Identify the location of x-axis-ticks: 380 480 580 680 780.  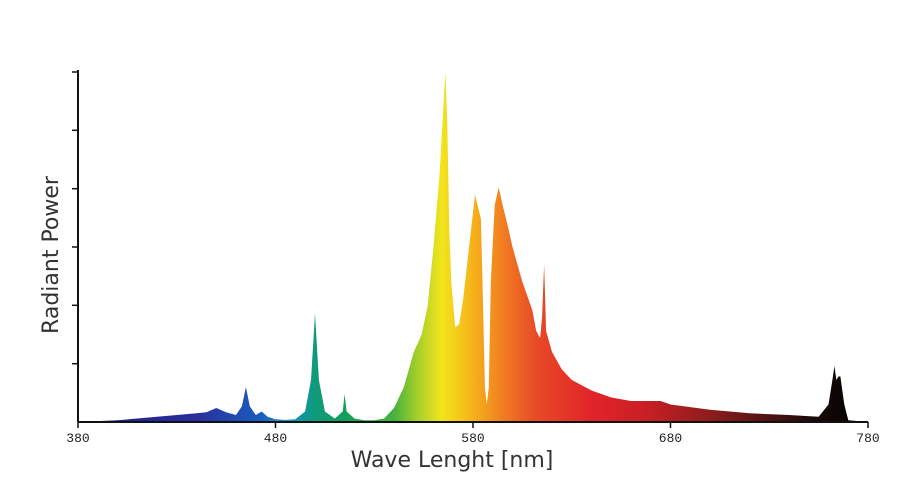
(473, 434).